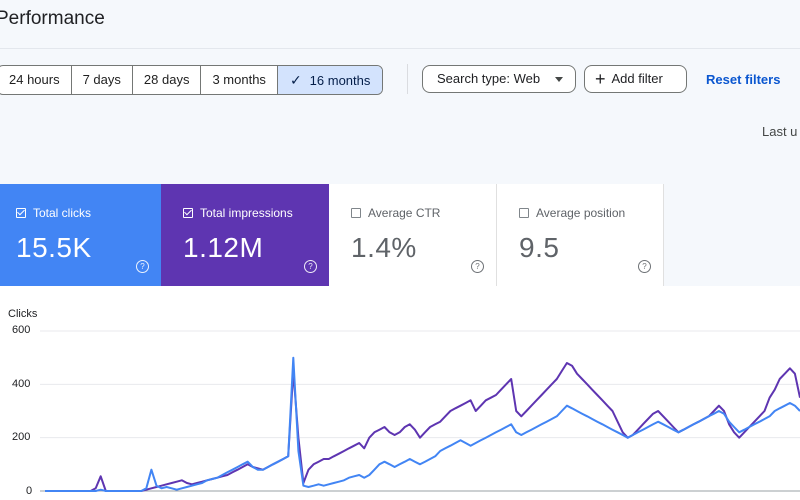 The image size is (800, 500). I want to click on last-updated-text: Last u, so click(780, 131).